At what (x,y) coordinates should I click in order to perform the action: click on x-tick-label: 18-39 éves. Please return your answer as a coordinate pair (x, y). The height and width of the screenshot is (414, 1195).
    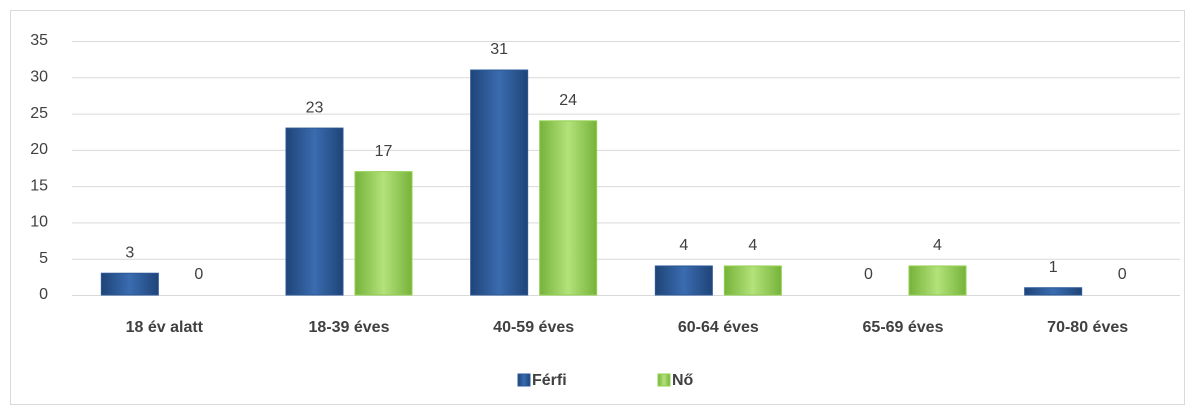
    Looking at the image, I should click on (349, 327).